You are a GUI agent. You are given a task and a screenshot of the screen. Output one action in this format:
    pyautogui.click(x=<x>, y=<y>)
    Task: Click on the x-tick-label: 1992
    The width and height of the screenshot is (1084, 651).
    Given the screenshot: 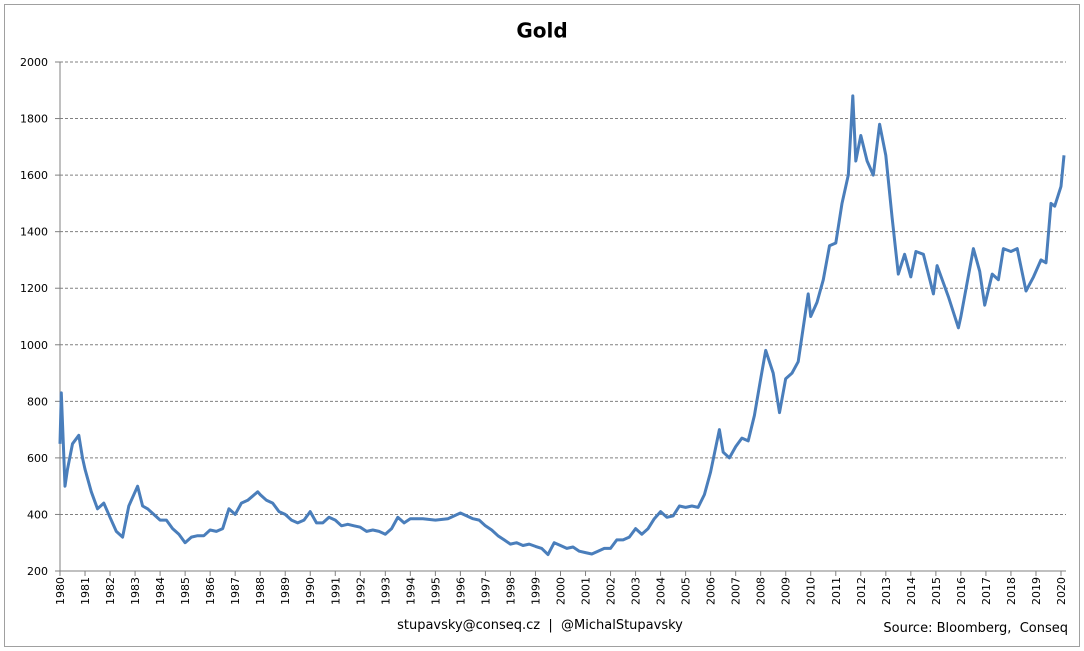 What is the action you would take?
    pyautogui.click(x=360, y=591)
    